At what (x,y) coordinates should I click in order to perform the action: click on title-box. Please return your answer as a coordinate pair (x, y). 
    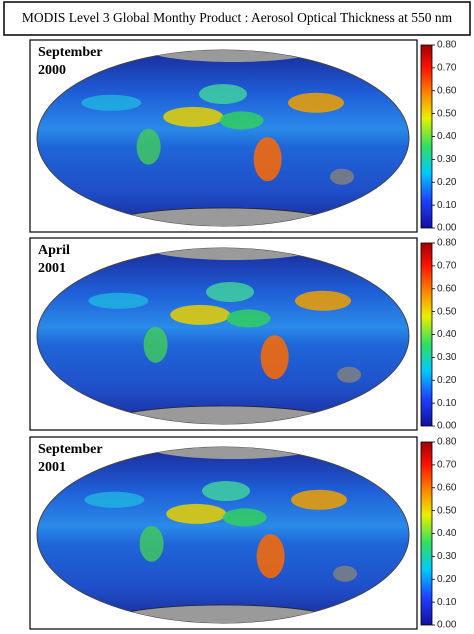
    Looking at the image, I should click on (237, 18).